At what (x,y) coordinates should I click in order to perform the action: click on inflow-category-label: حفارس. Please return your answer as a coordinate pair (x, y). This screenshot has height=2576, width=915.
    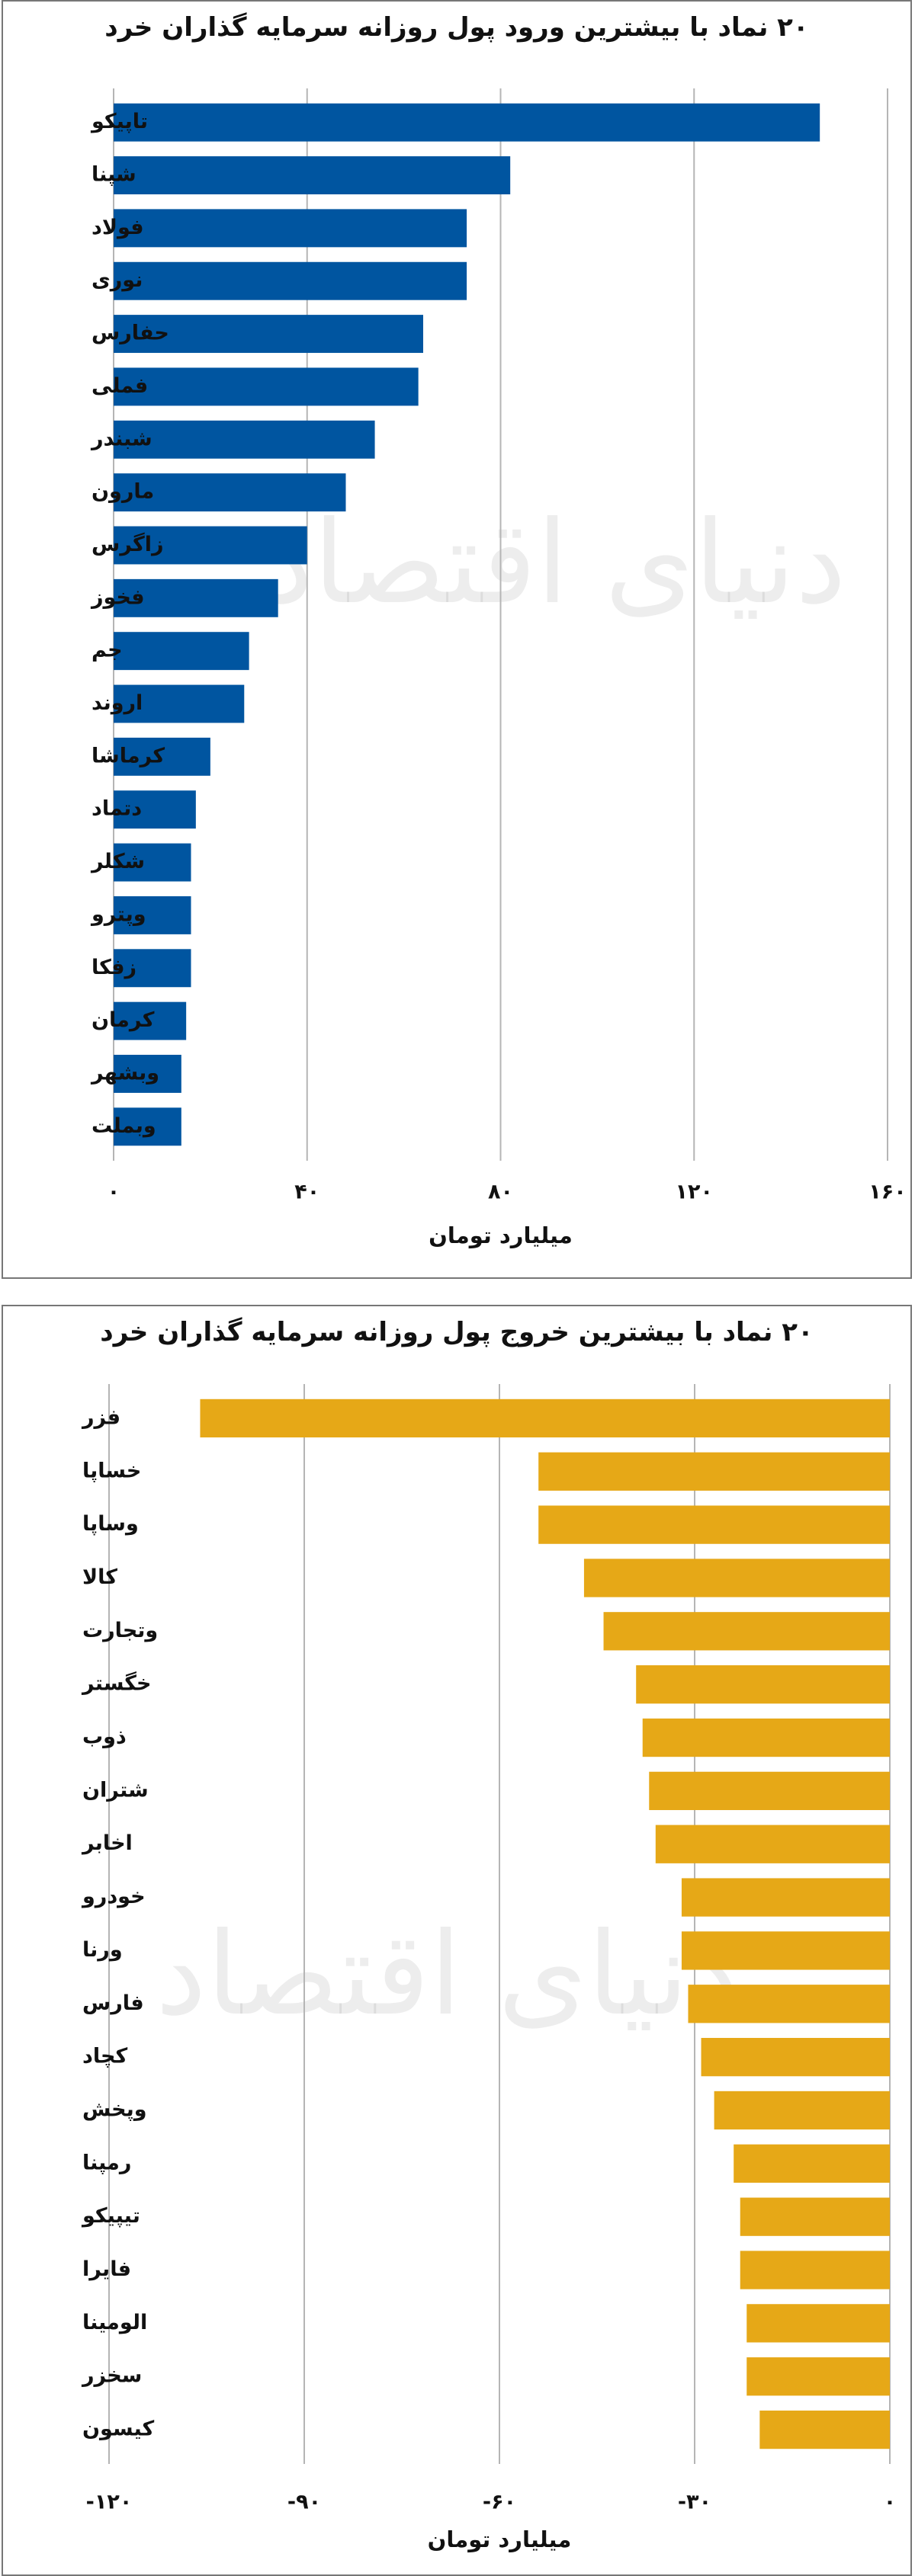
    Looking at the image, I should click on (130, 333).